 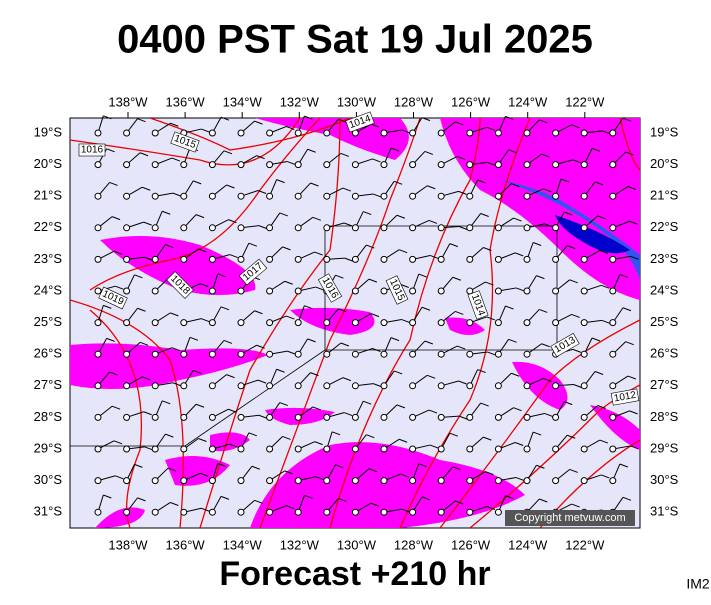 I want to click on longitude-label: 138°W, so click(x=128, y=544).